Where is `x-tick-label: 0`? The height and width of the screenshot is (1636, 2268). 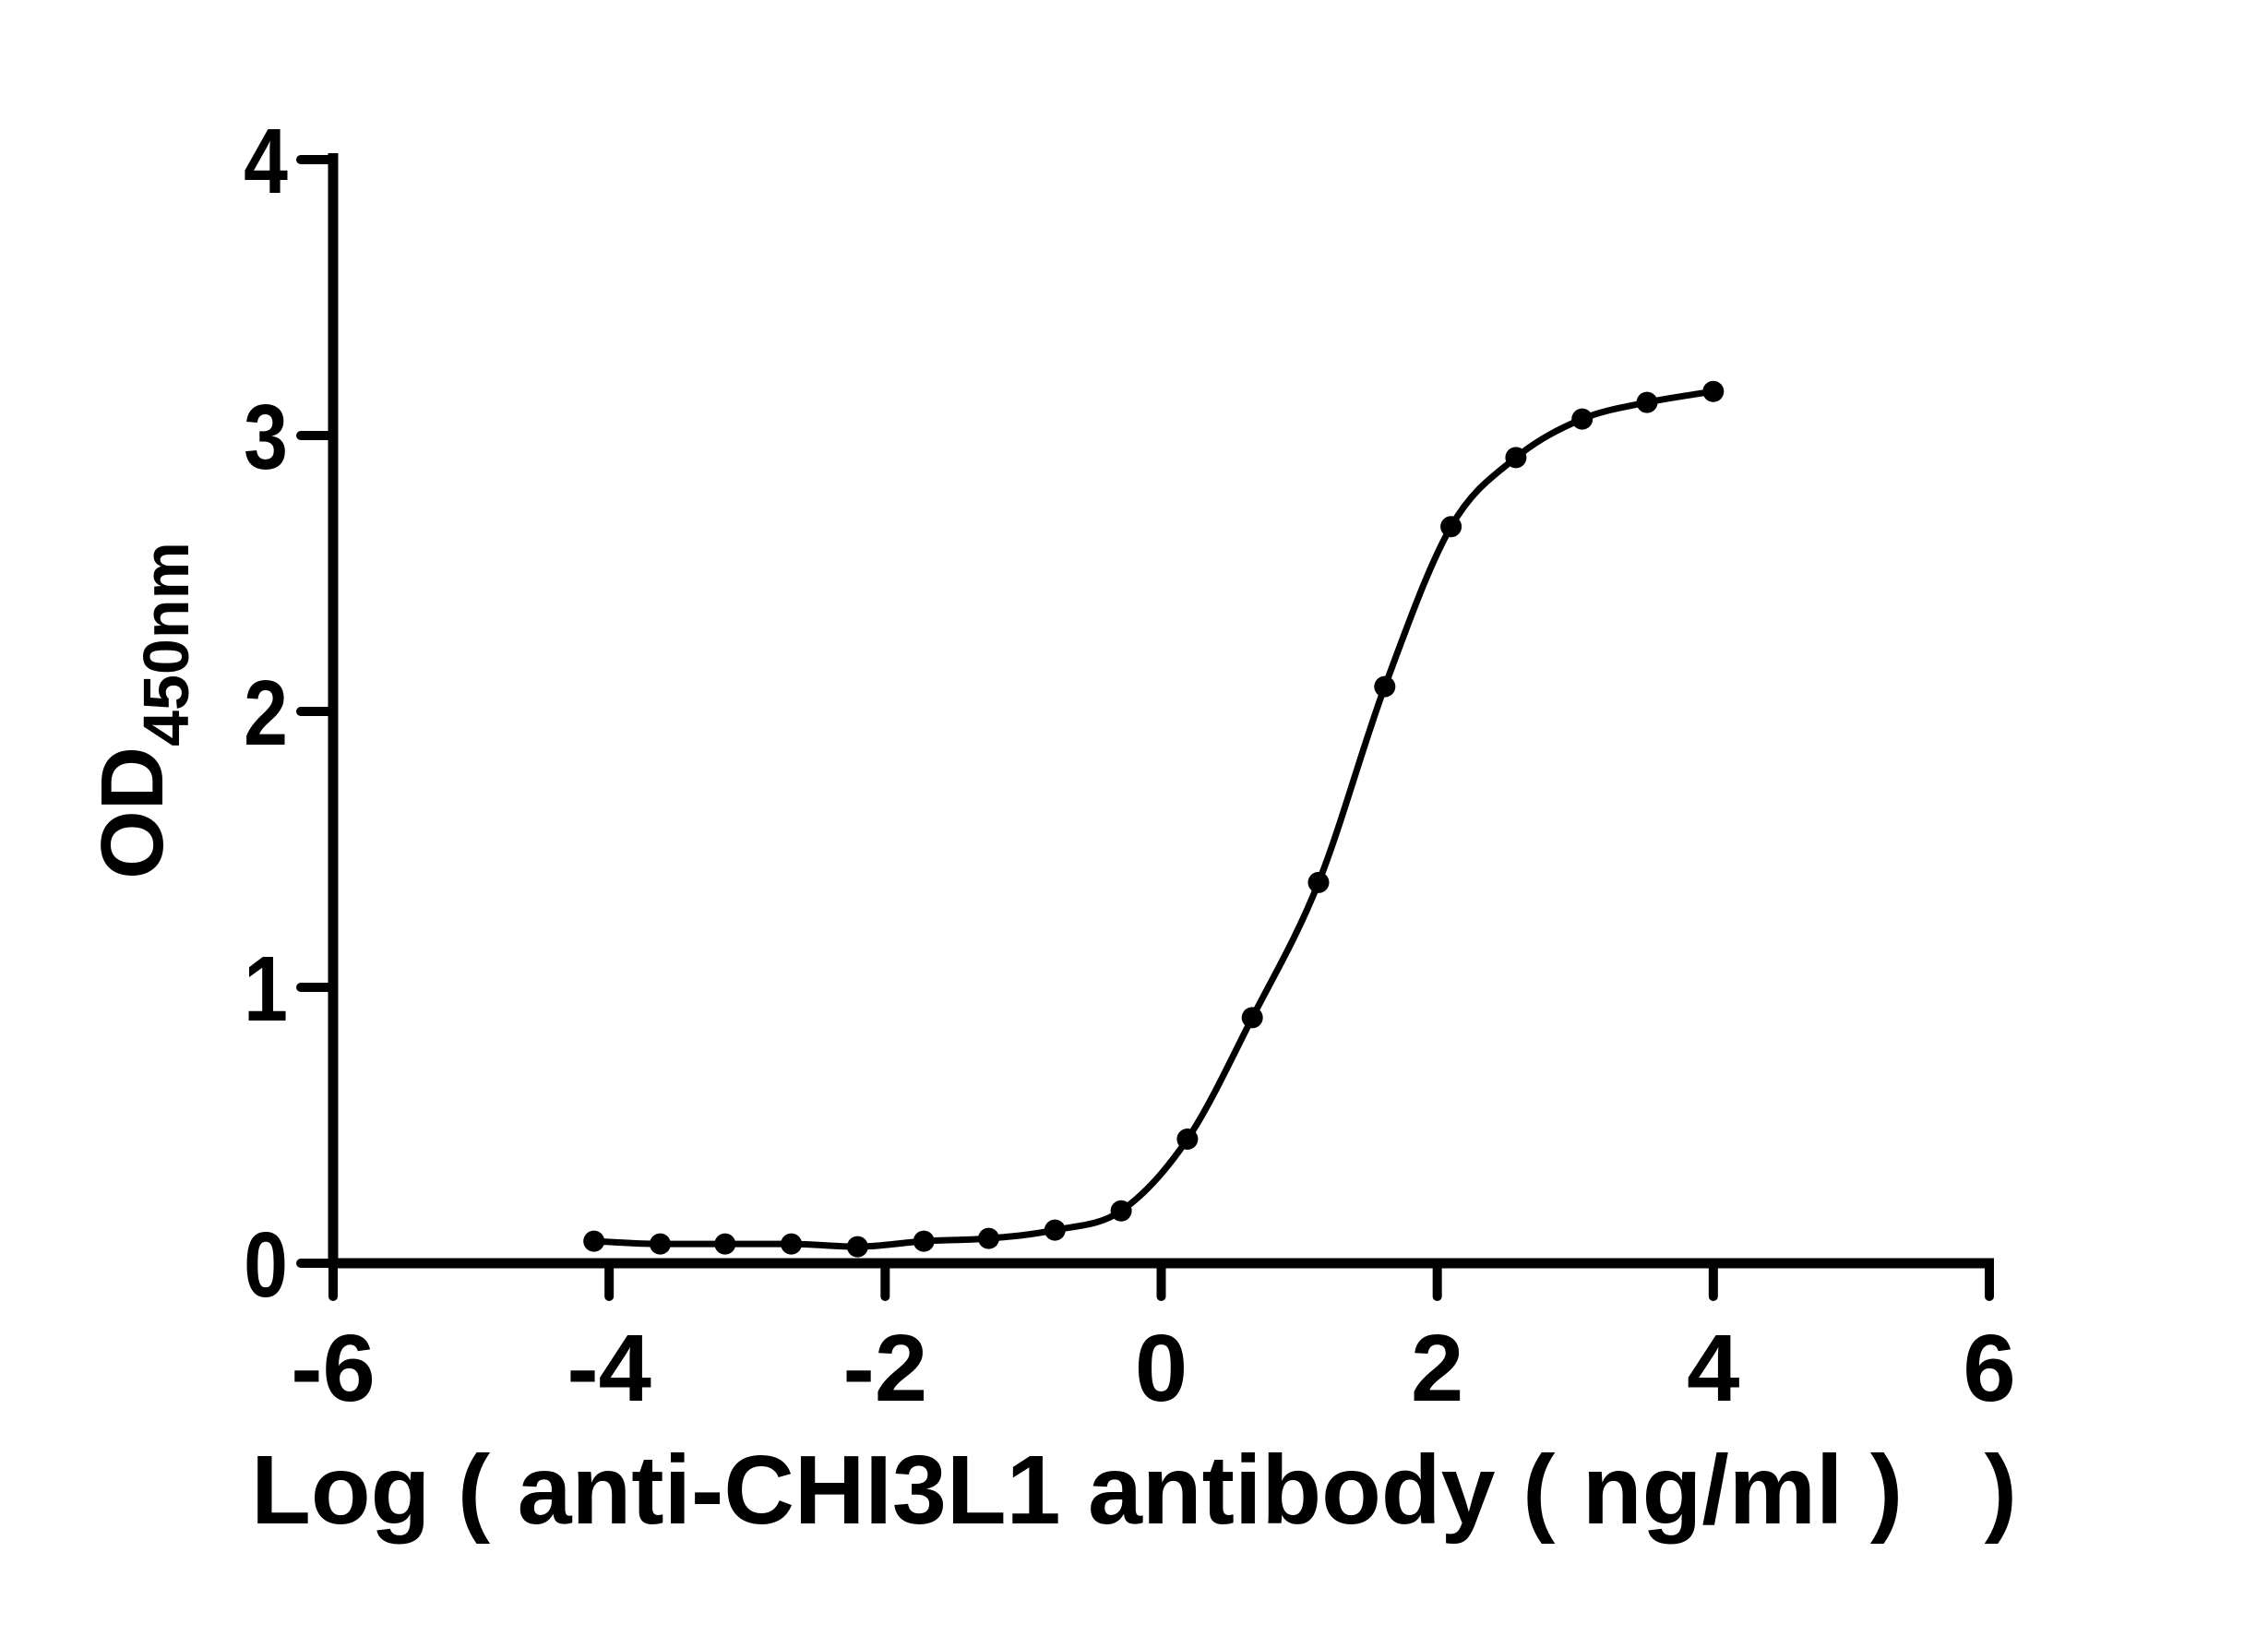
x-tick-label: 0 is located at coordinates (1161, 1368).